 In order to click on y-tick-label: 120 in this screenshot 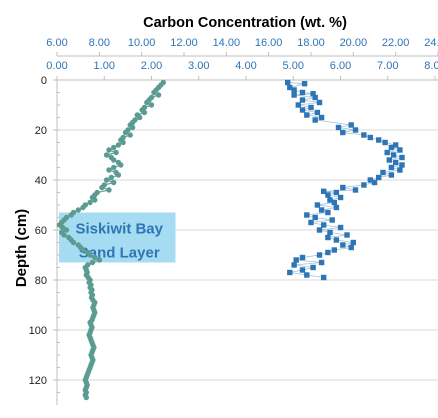, I will do `click(38, 381)`.